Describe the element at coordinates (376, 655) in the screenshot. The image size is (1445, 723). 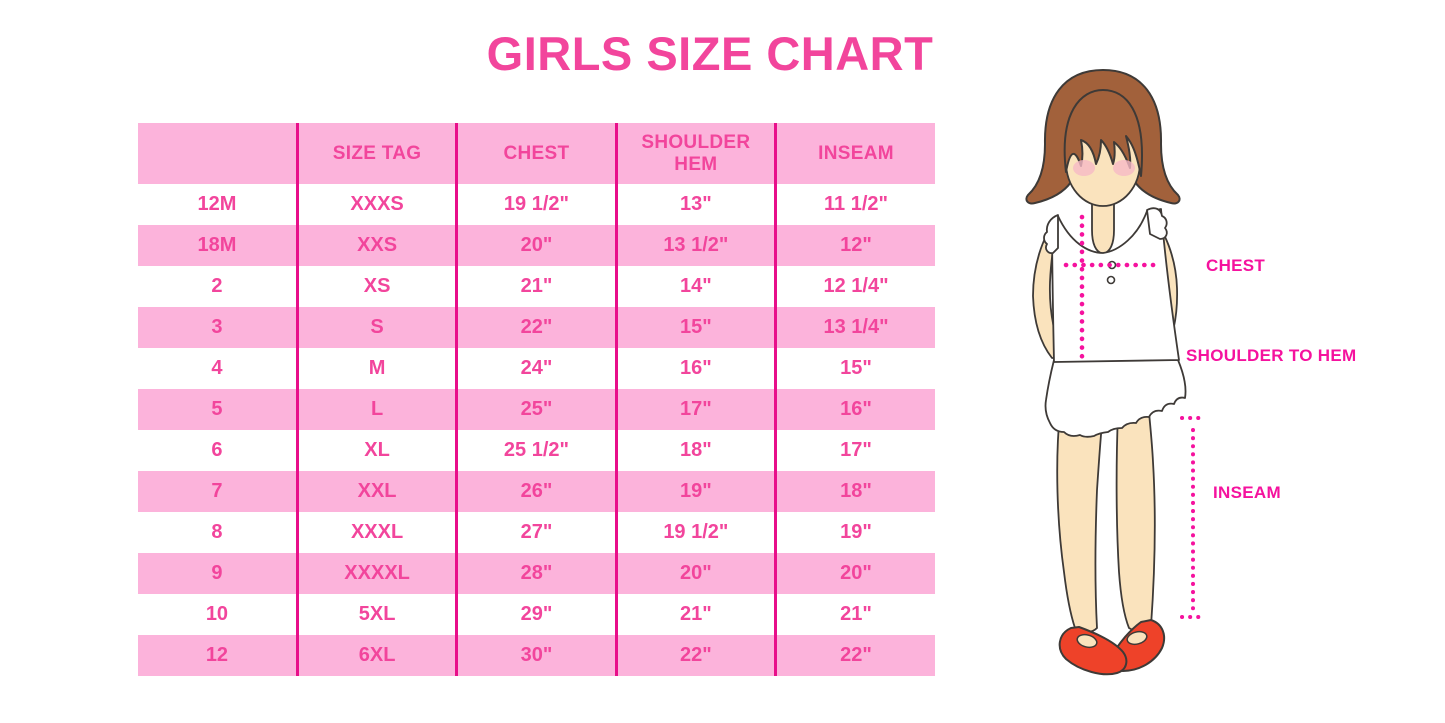
I see `table-cell: 6XL` at that location.